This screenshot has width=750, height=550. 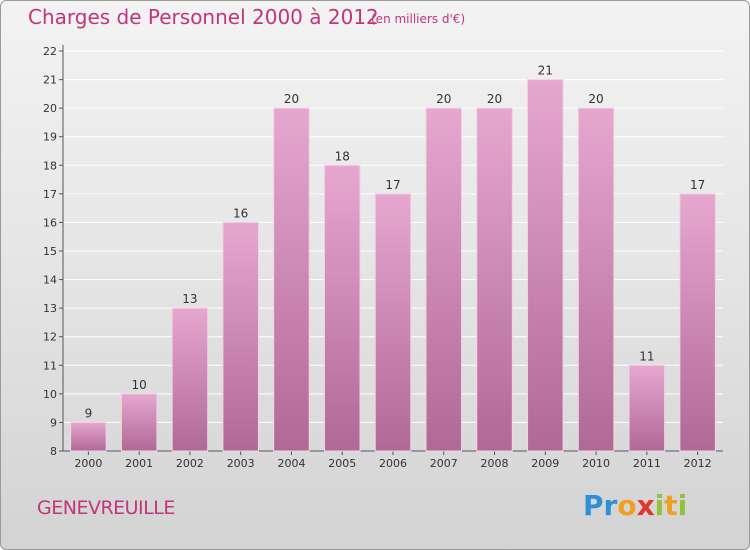 I want to click on chart-title: Charges de Personnel 2000 à 2012, so click(x=203, y=17).